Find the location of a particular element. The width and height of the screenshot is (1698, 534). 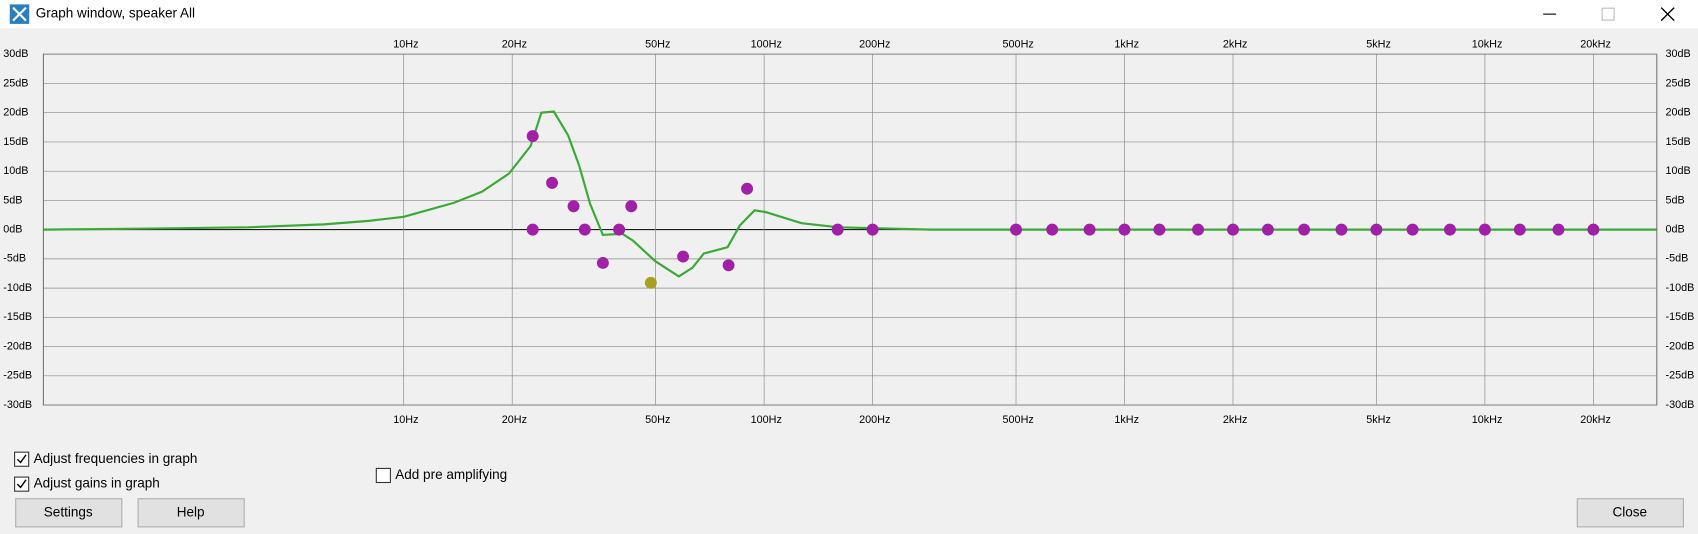

x-tick-label: 1kHz is located at coordinates (1126, 420).